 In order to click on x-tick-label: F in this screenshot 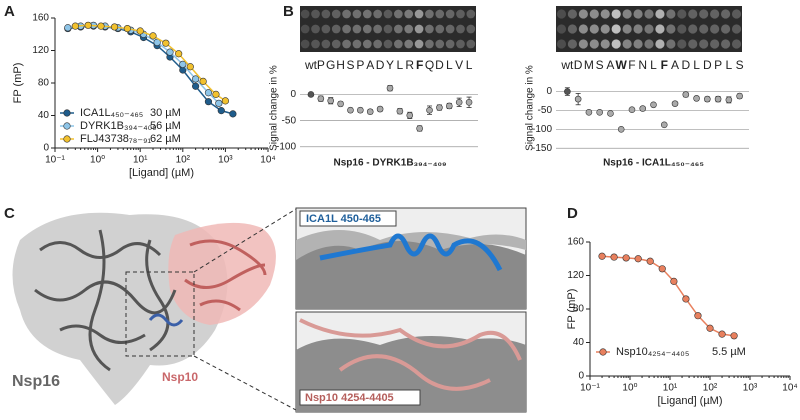, I will do `click(419, 65)`.